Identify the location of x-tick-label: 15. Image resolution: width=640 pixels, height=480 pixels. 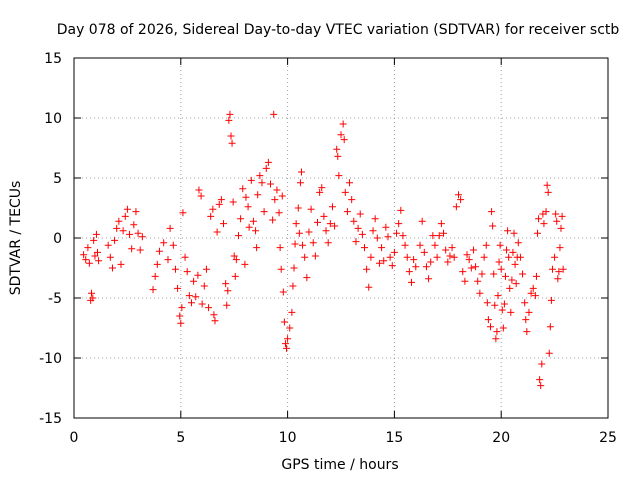
(394, 438).